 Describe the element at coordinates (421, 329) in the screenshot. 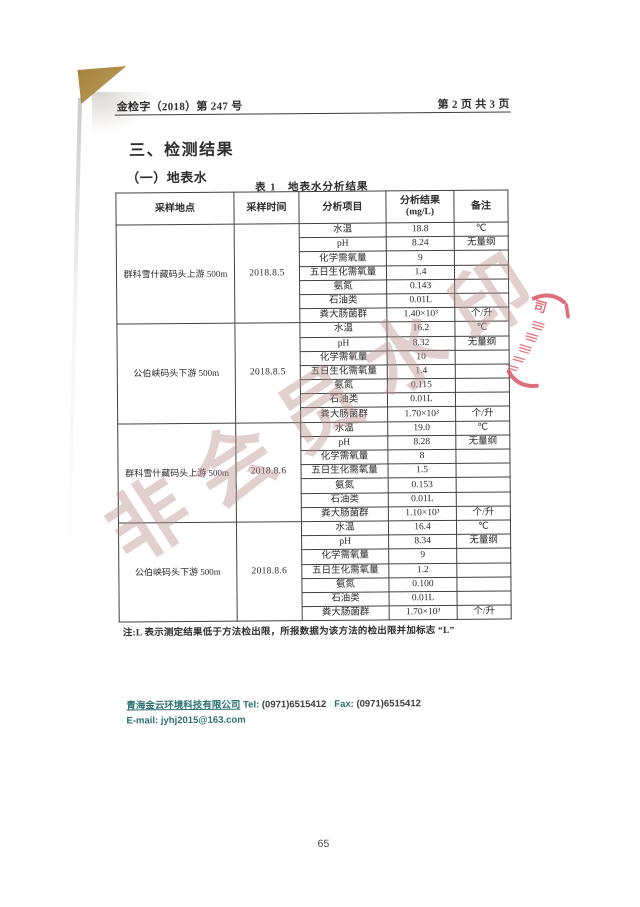

I see `analysis-result-cell: 16.2` at that location.